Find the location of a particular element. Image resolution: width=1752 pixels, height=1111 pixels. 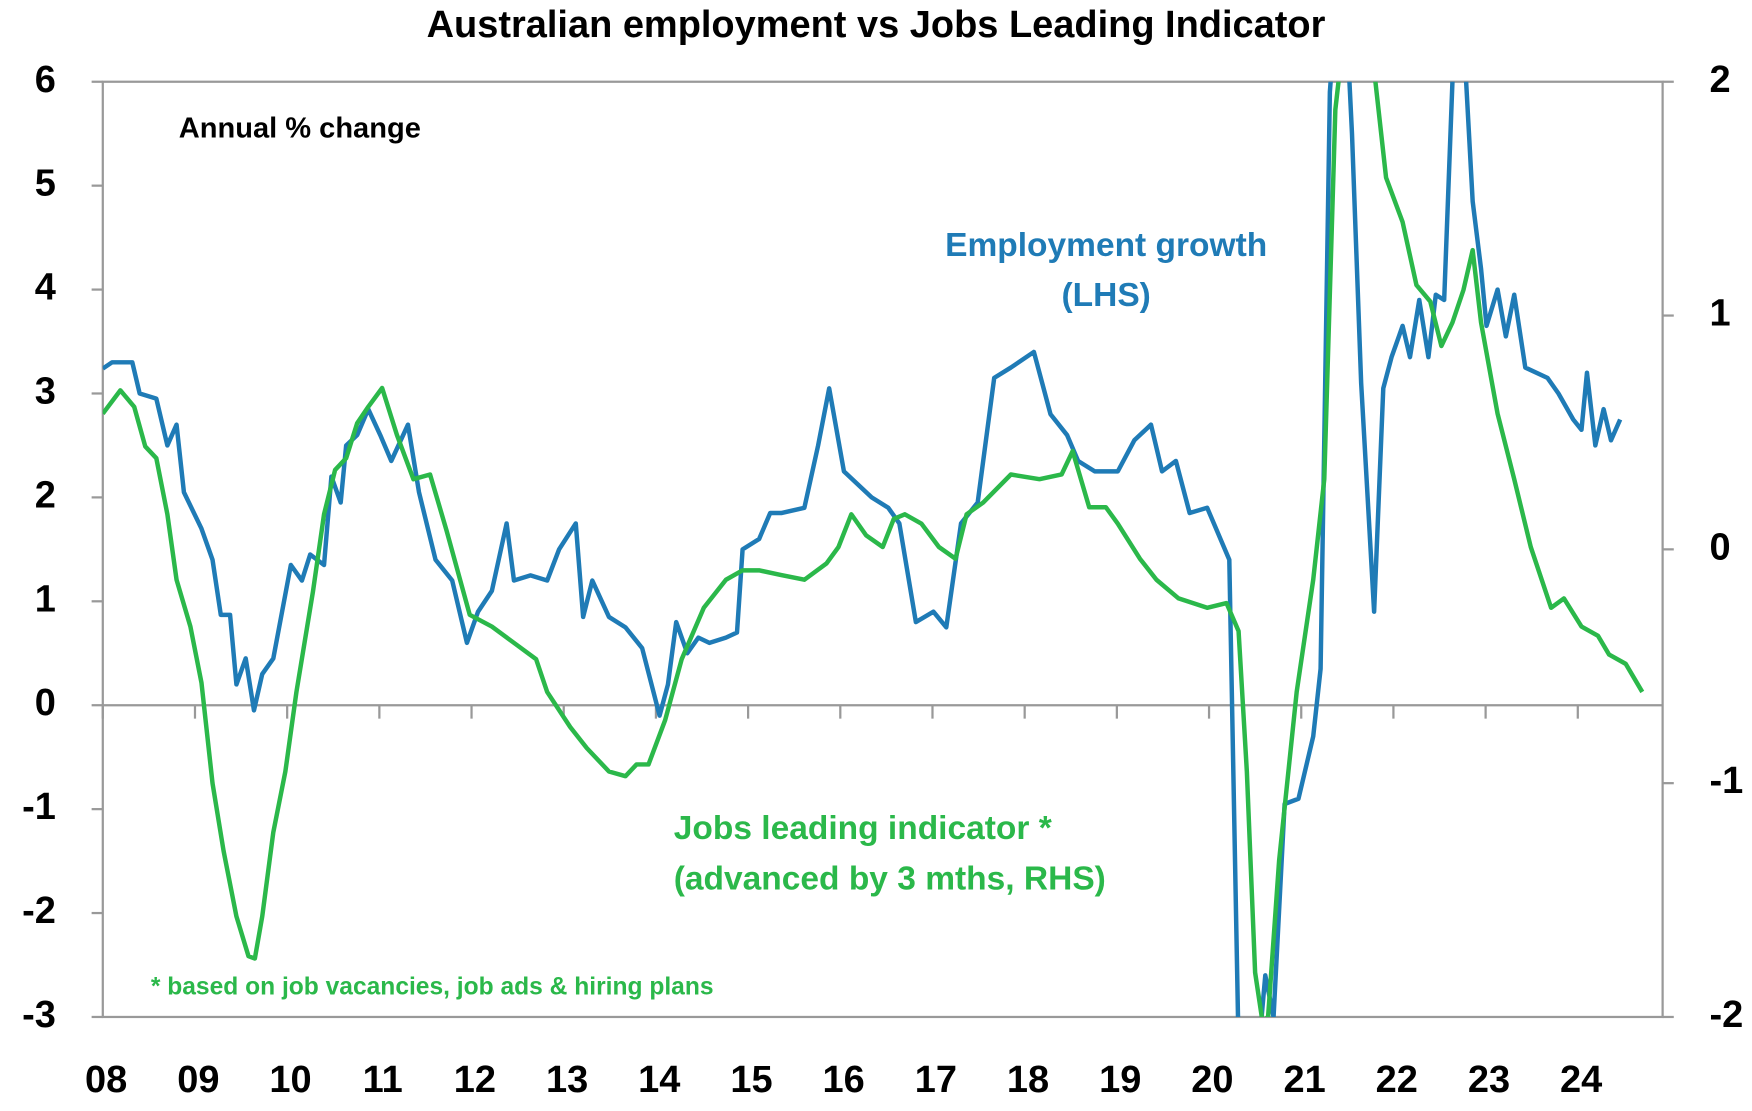

y-tick-label: 0 is located at coordinates (45, 703).